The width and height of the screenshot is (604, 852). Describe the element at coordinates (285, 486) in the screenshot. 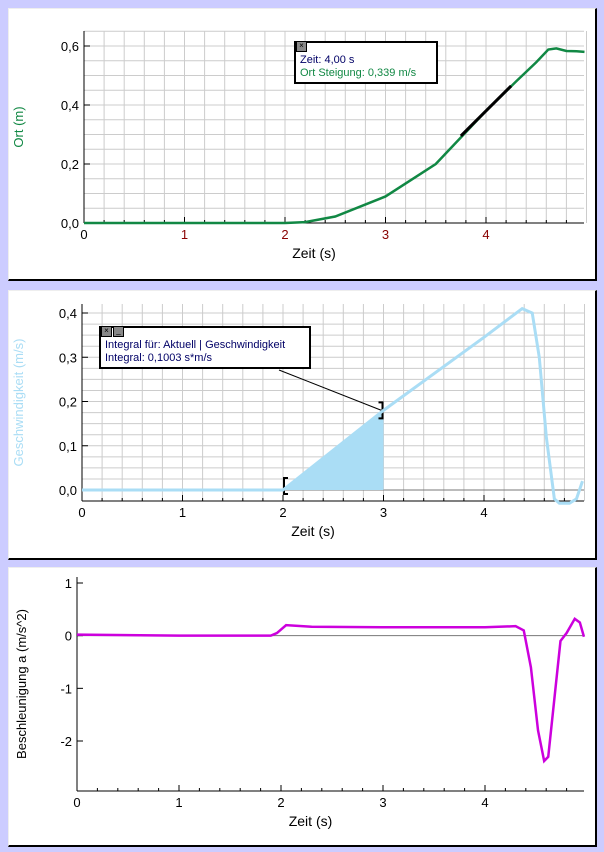

I see `integral-start-bracket` at that location.